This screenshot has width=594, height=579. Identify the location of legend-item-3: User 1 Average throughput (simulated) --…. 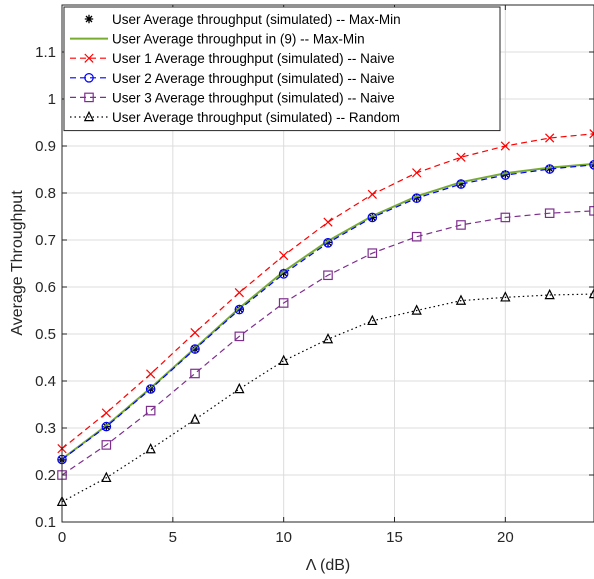
(232, 58).